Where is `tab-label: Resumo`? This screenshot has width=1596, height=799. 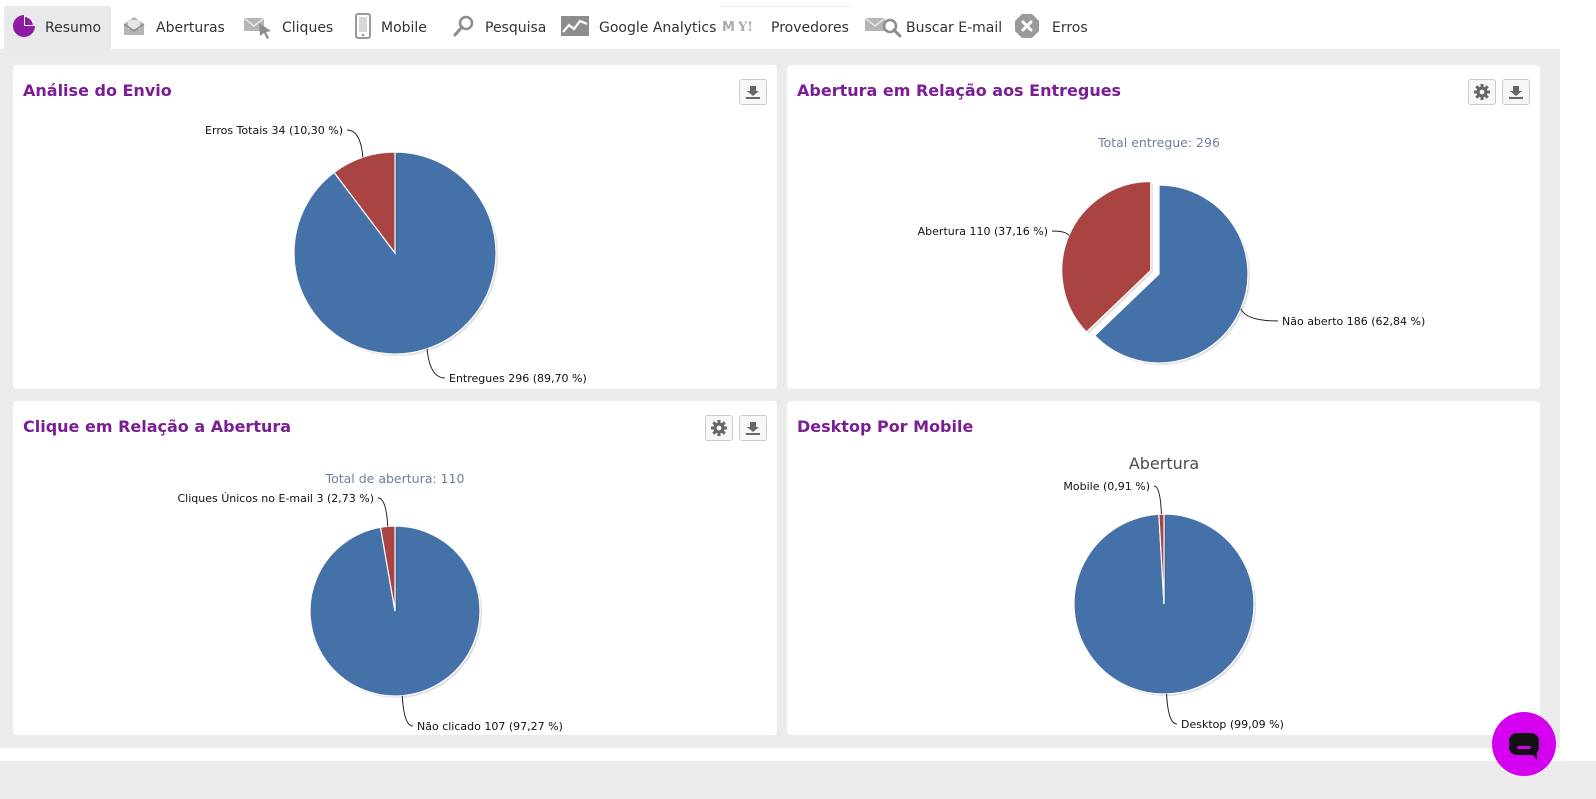
tab-label: Resumo is located at coordinates (73, 27).